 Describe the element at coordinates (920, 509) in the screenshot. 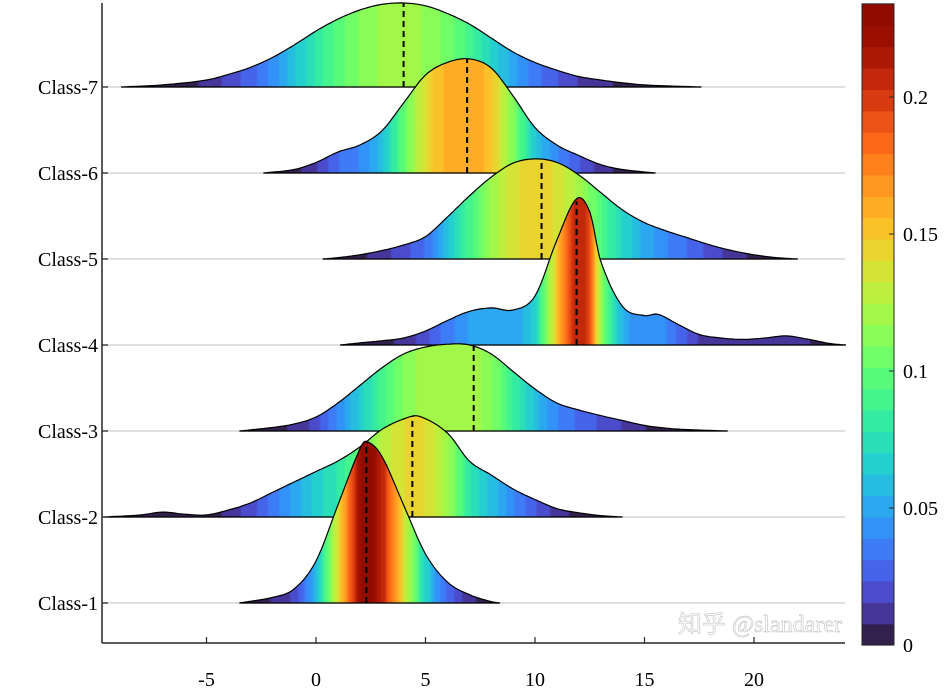

I see `colorbar-tick-label: 0.05` at that location.